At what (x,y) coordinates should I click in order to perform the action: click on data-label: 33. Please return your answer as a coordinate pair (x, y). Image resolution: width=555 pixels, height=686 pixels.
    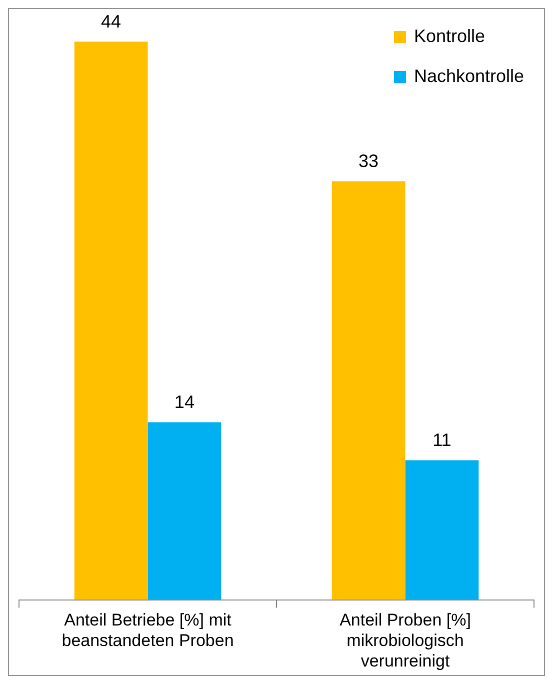
    Looking at the image, I should click on (368, 161).